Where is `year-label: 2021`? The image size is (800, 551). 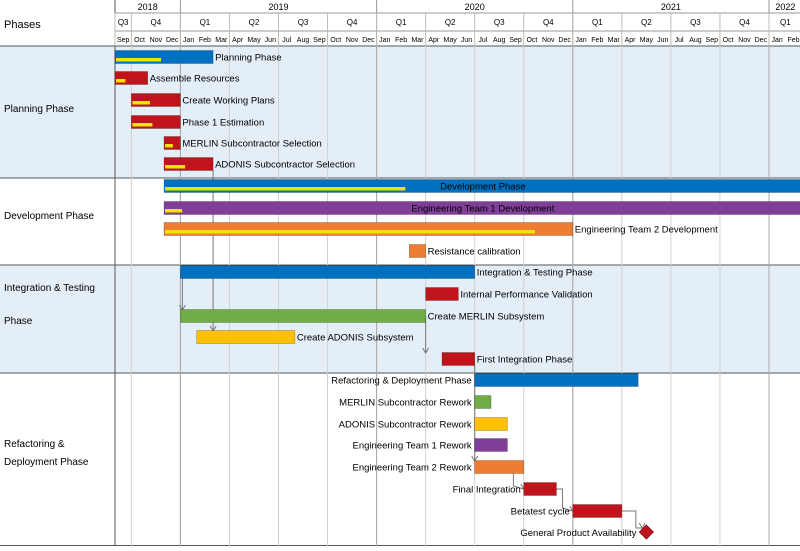
year-label: 2021 is located at coordinates (671, 7).